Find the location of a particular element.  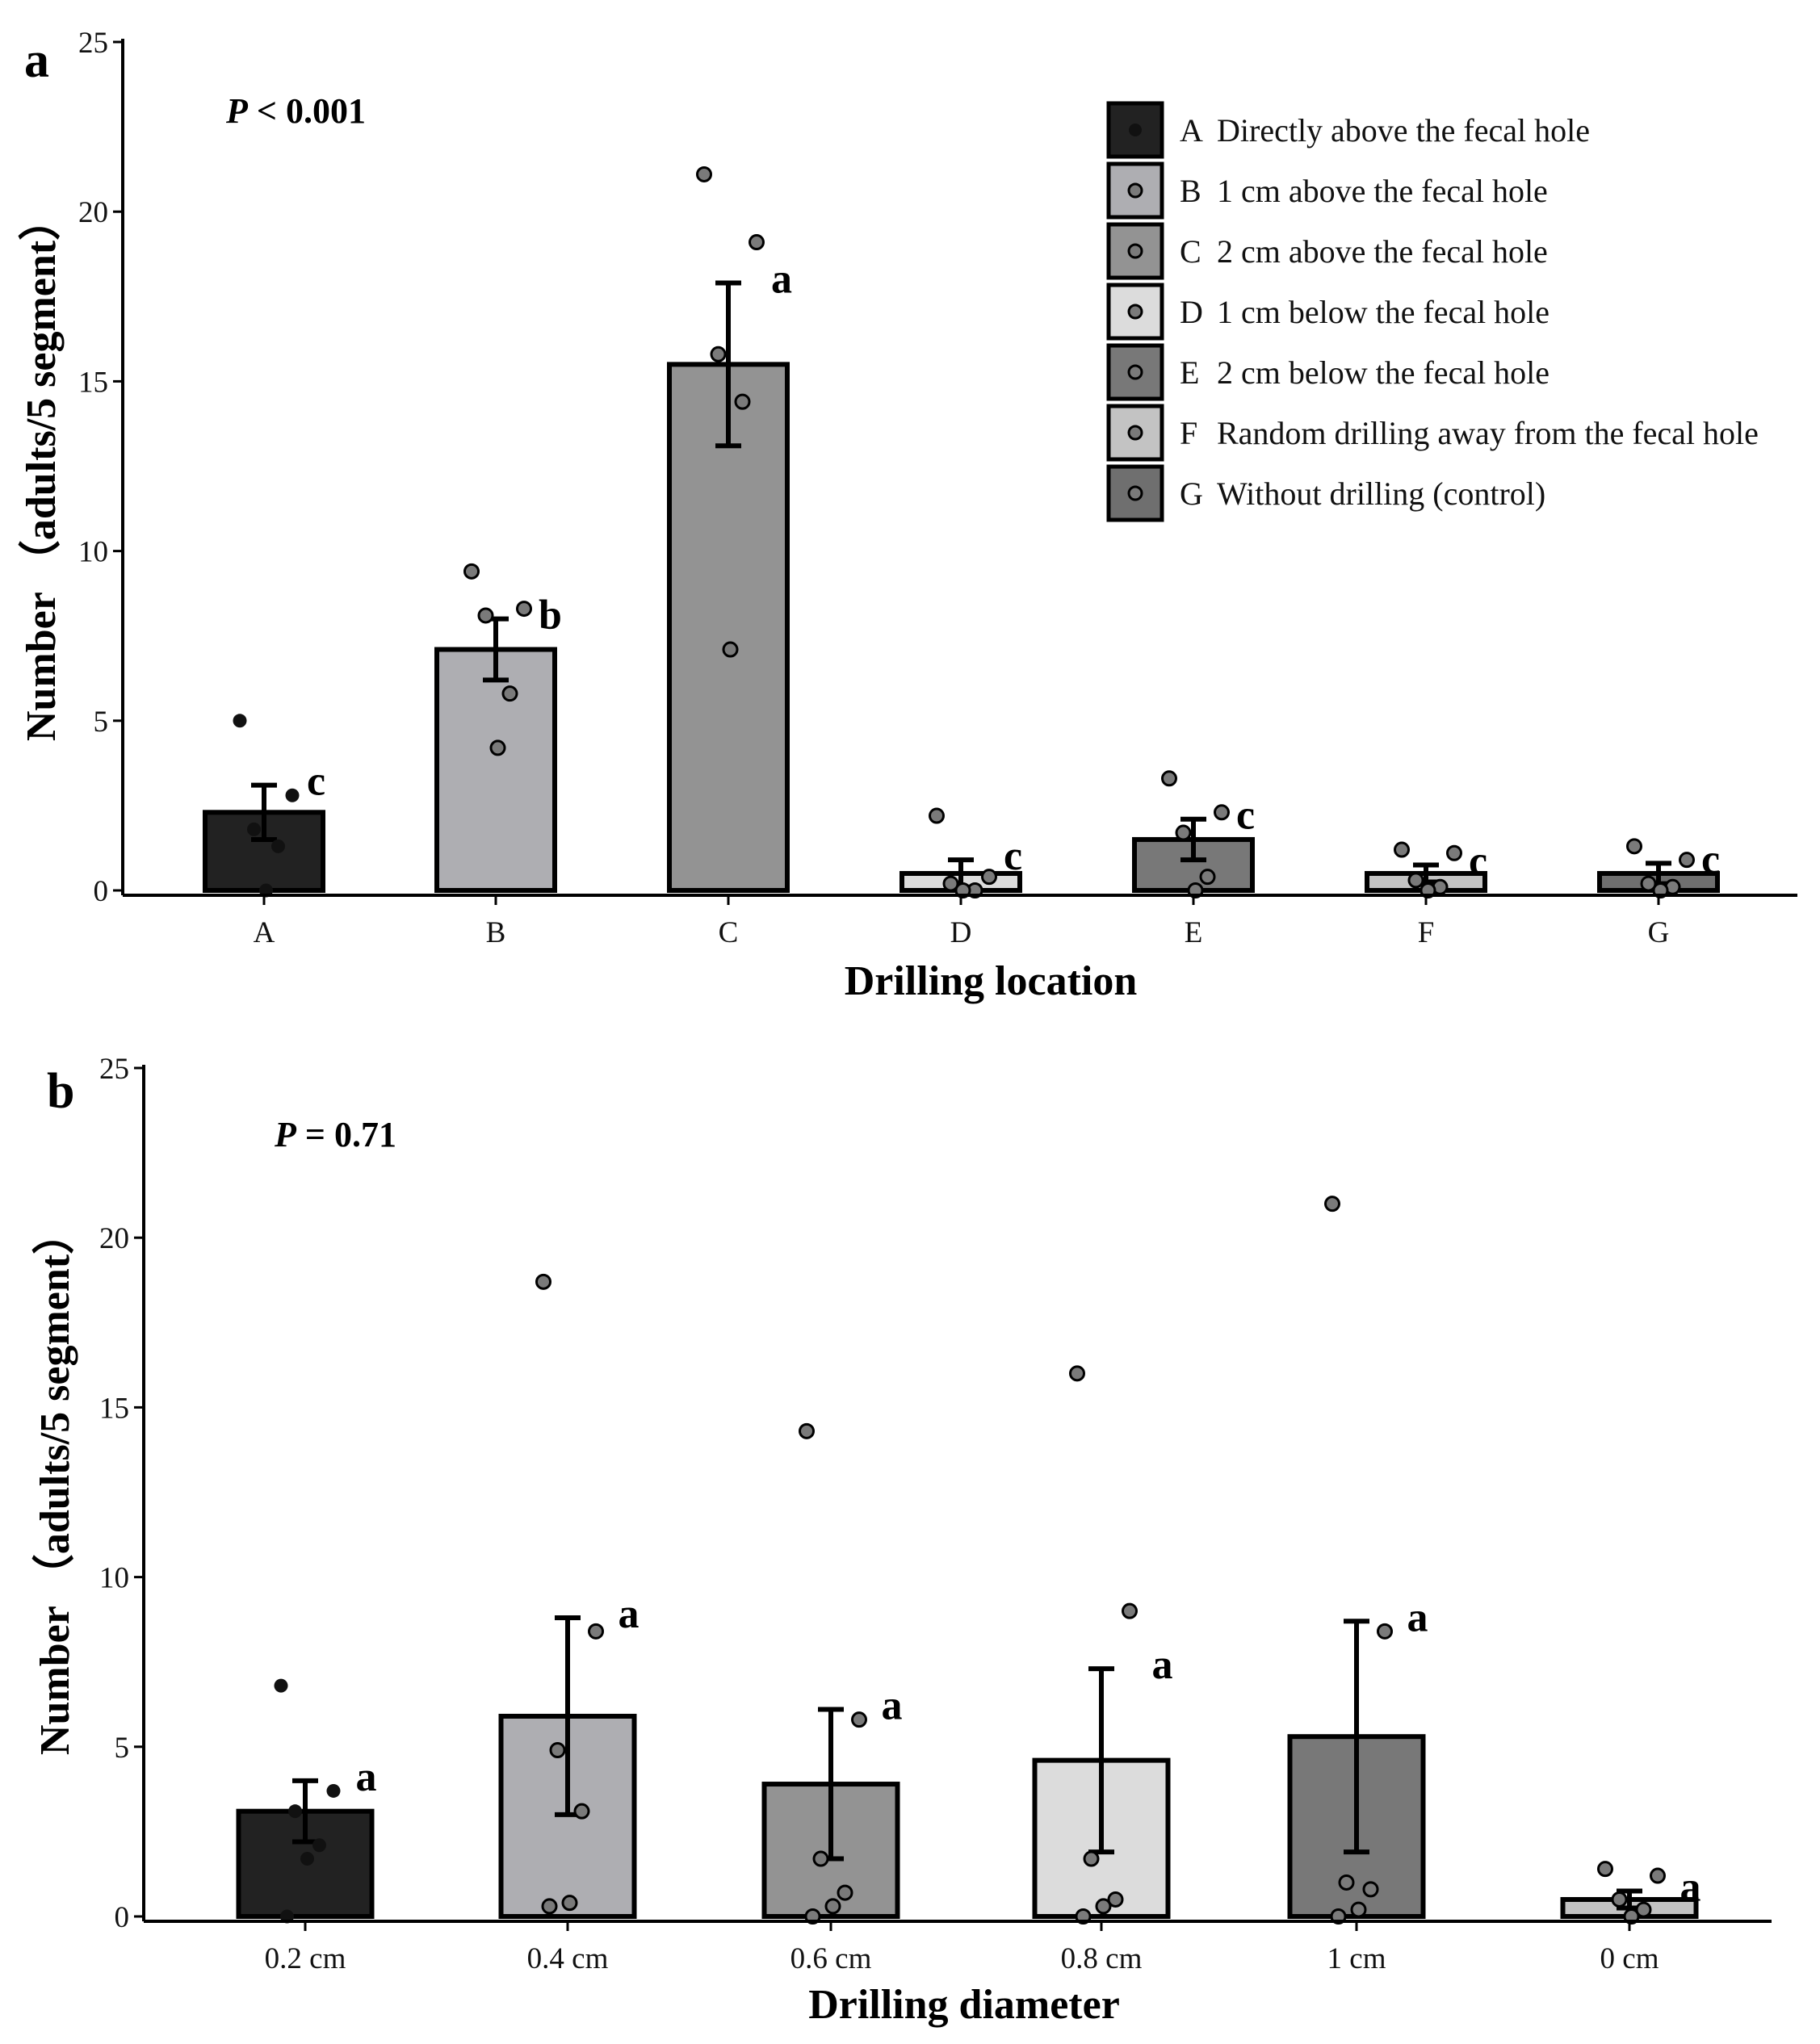

x-tick-label: 0.8 cm is located at coordinates (1102, 1959).